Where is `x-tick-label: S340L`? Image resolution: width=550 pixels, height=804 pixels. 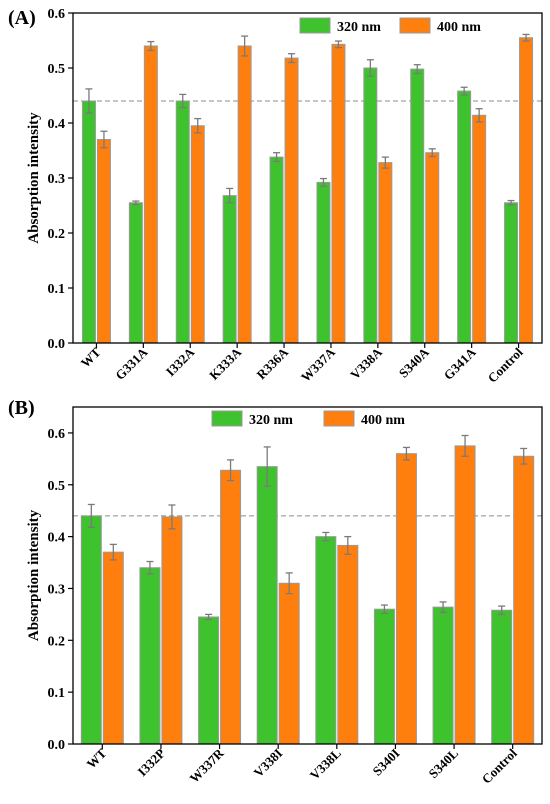
x-tick-label: S340L is located at coordinates (444, 763).